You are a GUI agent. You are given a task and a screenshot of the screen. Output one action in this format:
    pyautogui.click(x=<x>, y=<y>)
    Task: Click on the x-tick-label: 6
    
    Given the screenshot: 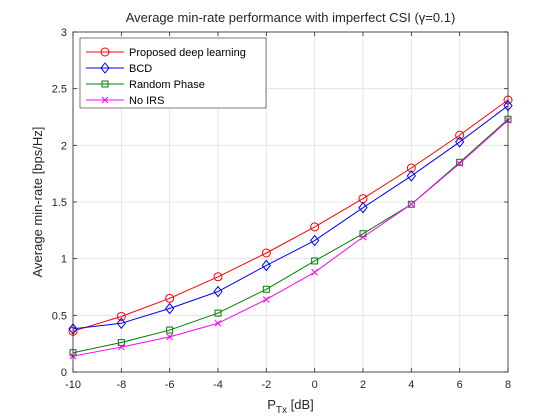 What is the action you would take?
    pyautogui.click(x=460, y=385)
    